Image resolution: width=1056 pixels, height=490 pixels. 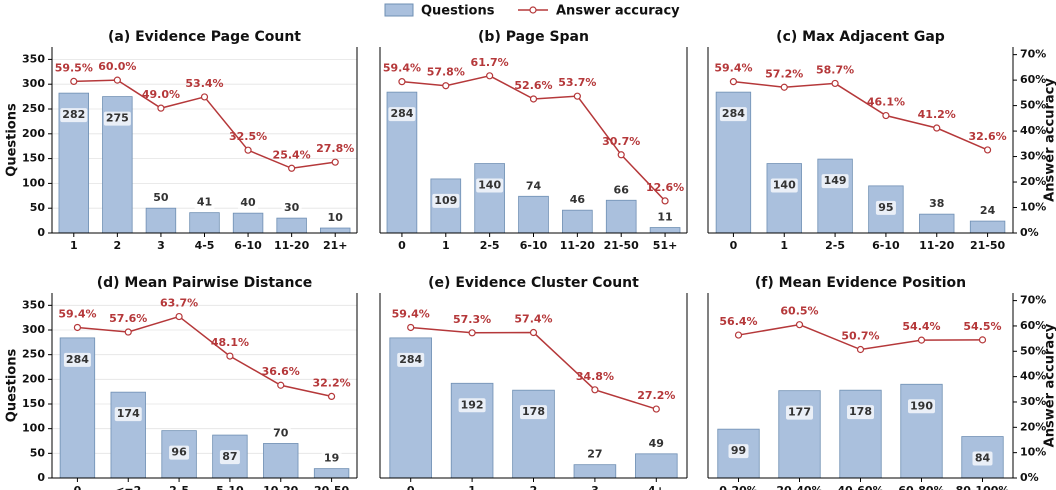 I want to click on x-tick-label: 0-20%, so click(x=738, y=487).